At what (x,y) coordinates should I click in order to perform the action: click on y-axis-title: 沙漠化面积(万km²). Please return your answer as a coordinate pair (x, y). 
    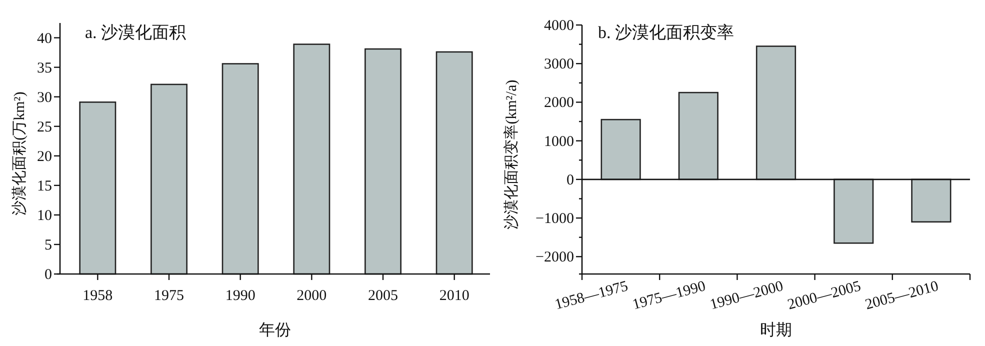
    Looking at the image, I should click on (19, 154).